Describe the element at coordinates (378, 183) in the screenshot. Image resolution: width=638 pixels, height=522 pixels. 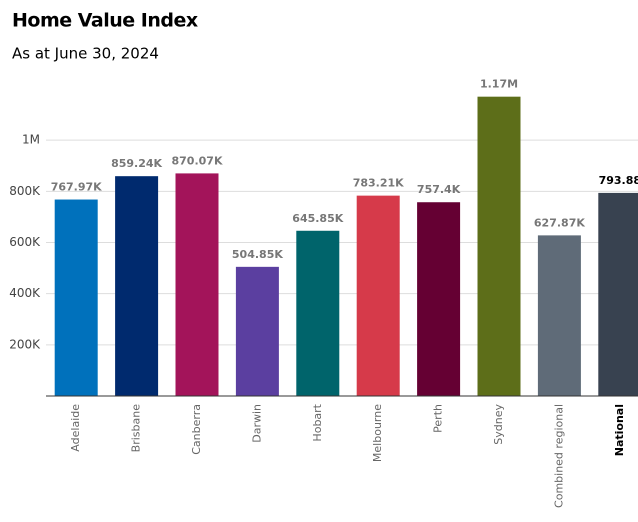
I see `value-label: 783.21K` at that location.